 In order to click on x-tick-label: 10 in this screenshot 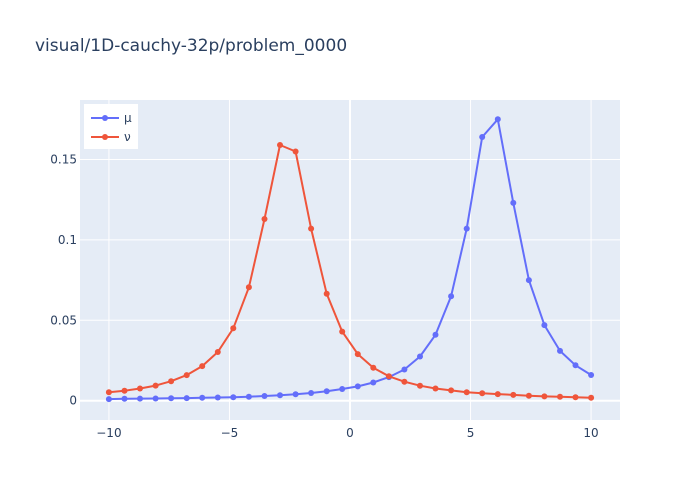, I will do `click(590, 433)`.